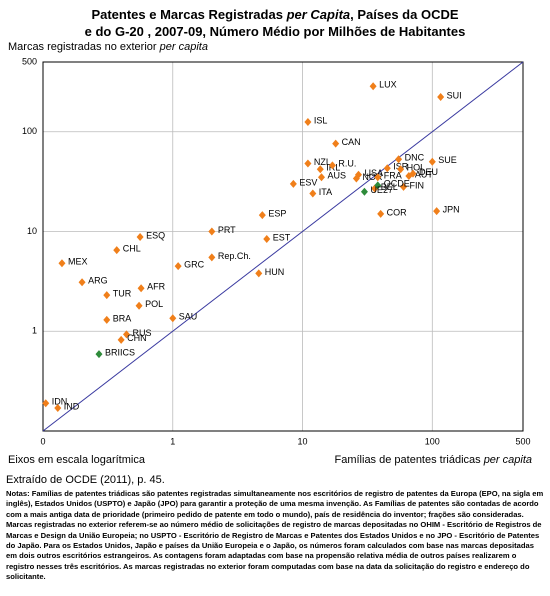 This screenshot has width=550, height=596. What do you see at coordinates (72, 406) in the screenshot?
I see `point-label: IND` at bounding box center [72, 406].